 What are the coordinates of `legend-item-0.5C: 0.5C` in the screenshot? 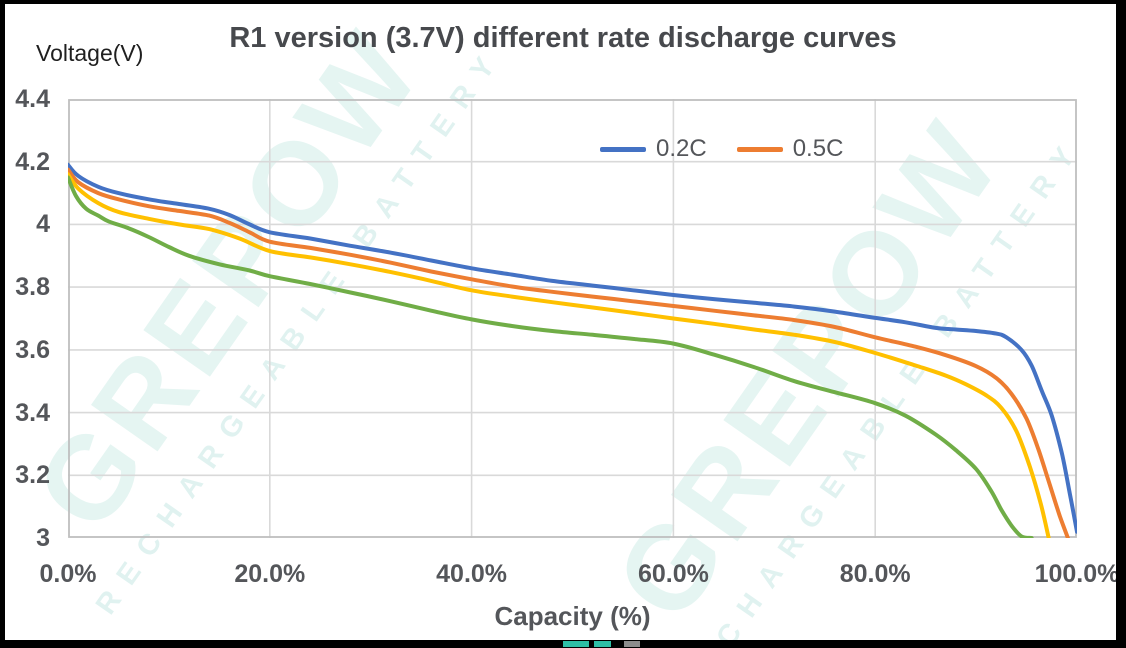 It's located at (790, 149).